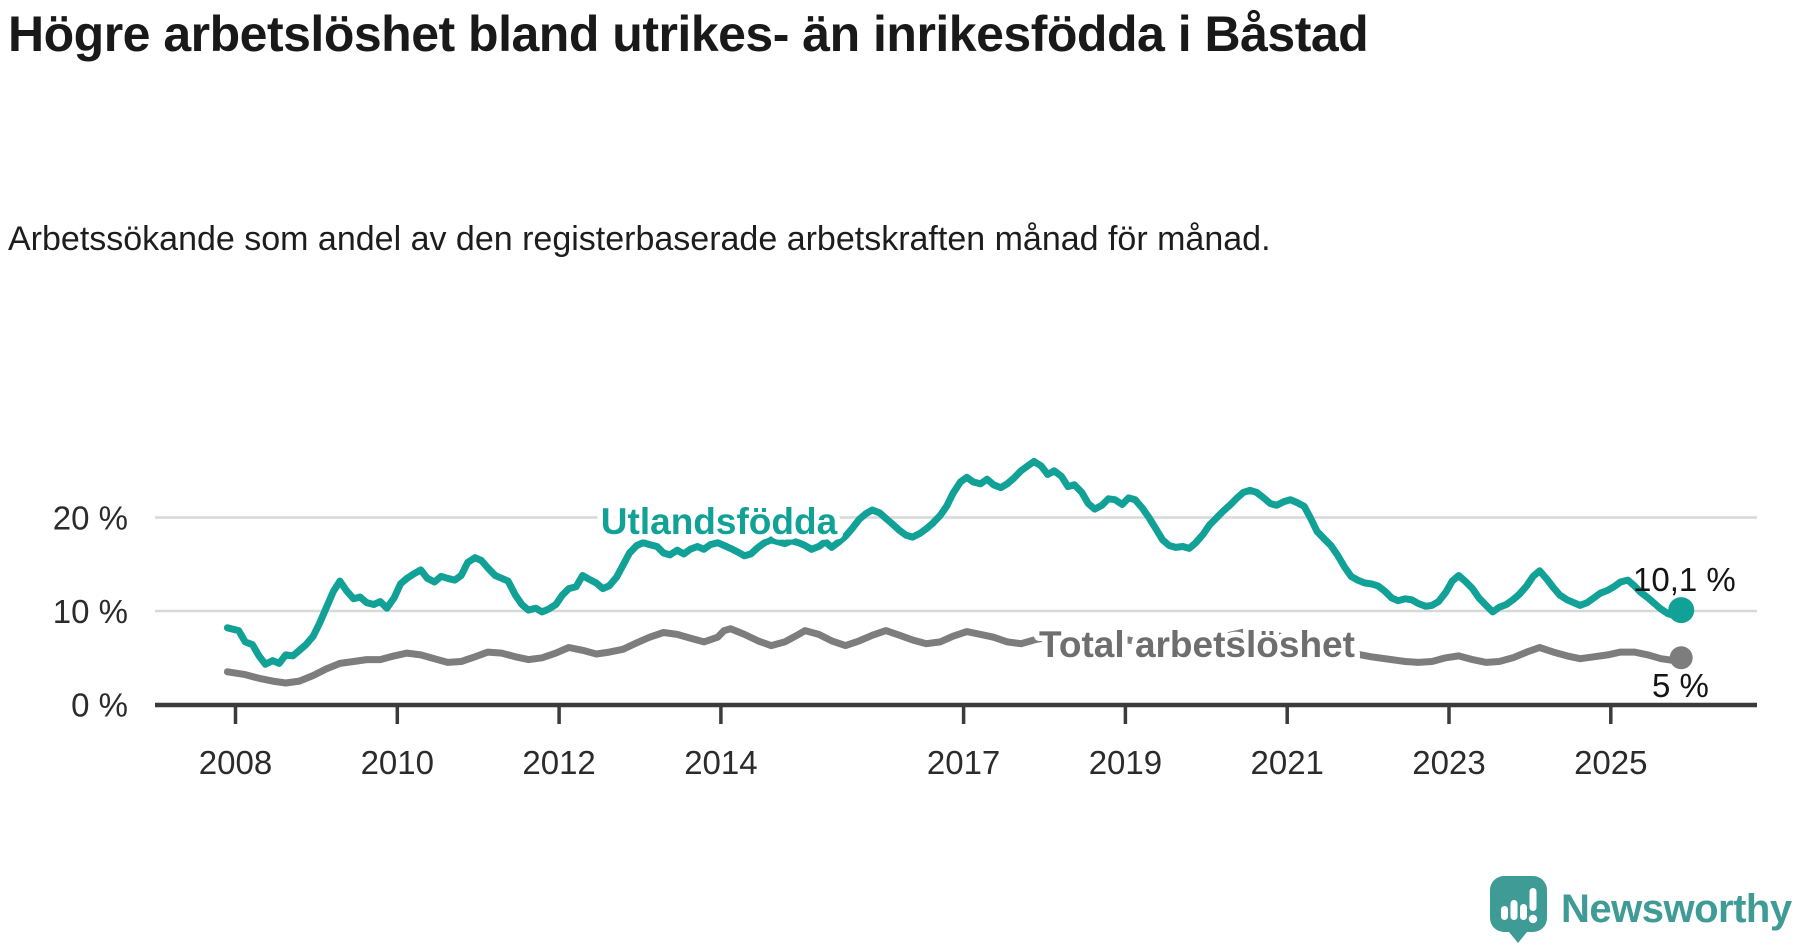  What do you see at coordinates (720, 762) in the screenshot?
I see `x-tick-label: 2014` at bounding box center [720, 762].